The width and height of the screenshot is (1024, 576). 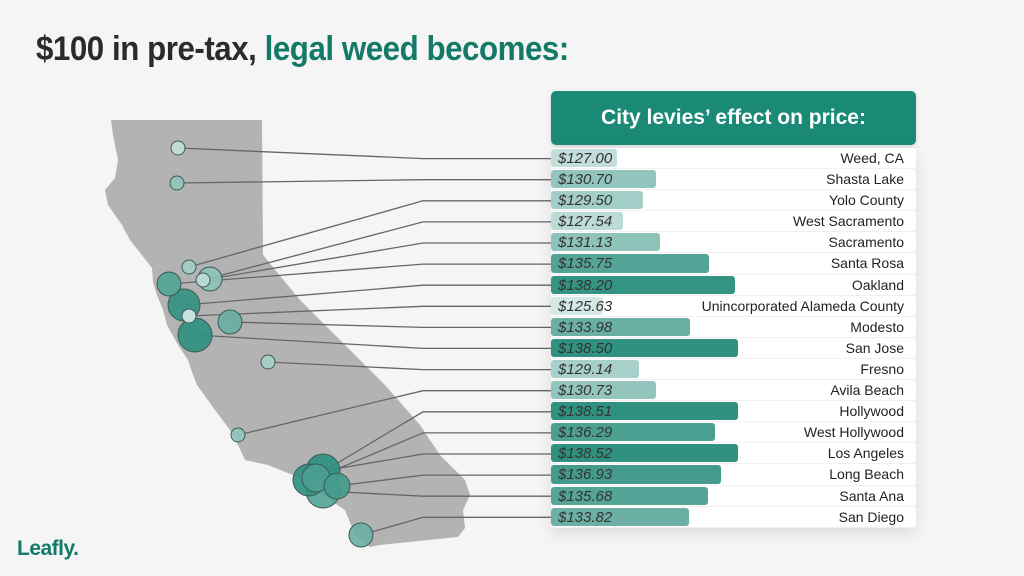 I want to click on price-value: $138.51, so click(x=585, y=412).